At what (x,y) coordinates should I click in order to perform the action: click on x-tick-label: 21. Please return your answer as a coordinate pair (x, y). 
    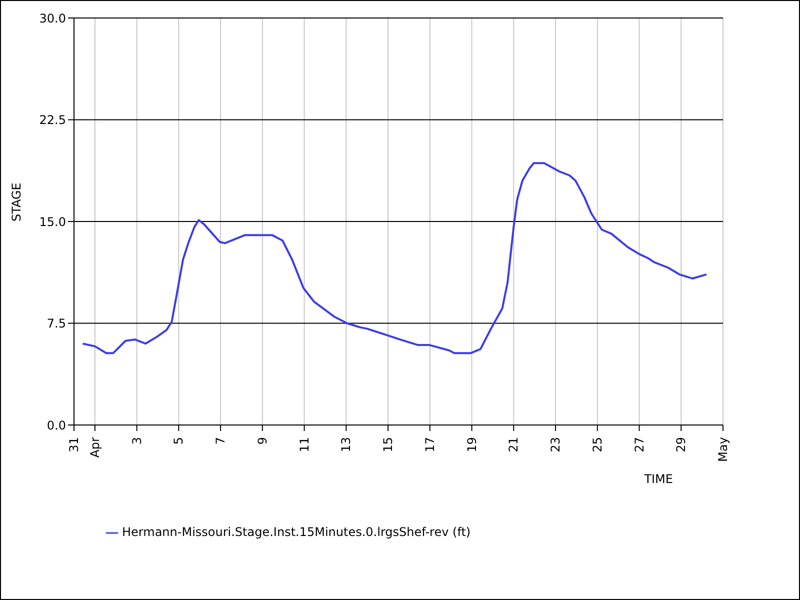
    Looking at the image, I should click on (513, 444).